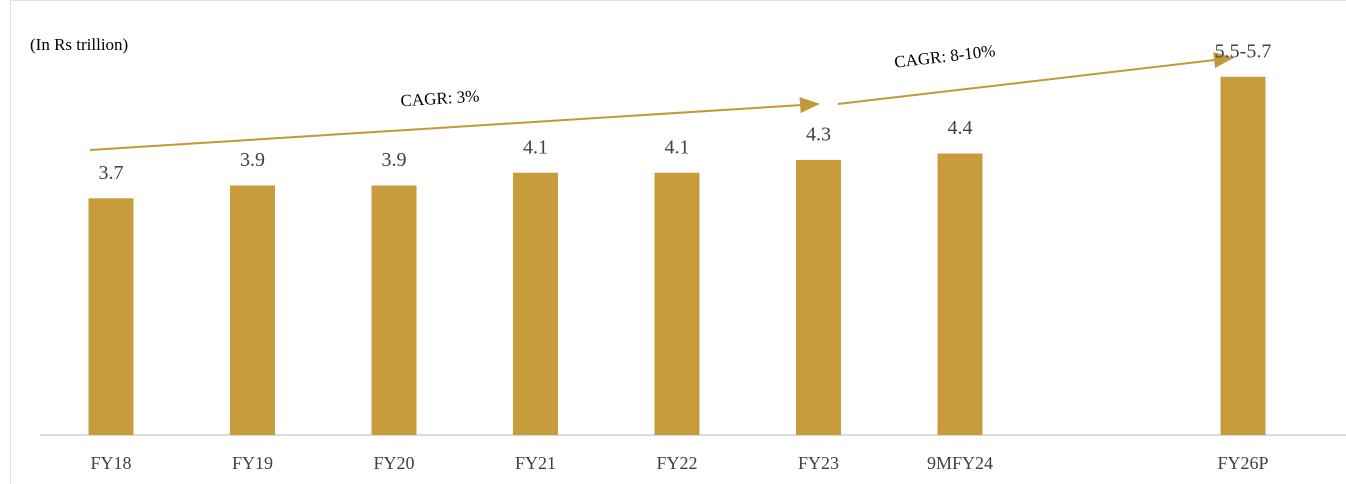 The width and height of the screenshot is (1346, 484). What do you see at coordinates (818, 463) in the screenshot?
I see `x-tick-label: FY23` at bounding box center [818, 463].